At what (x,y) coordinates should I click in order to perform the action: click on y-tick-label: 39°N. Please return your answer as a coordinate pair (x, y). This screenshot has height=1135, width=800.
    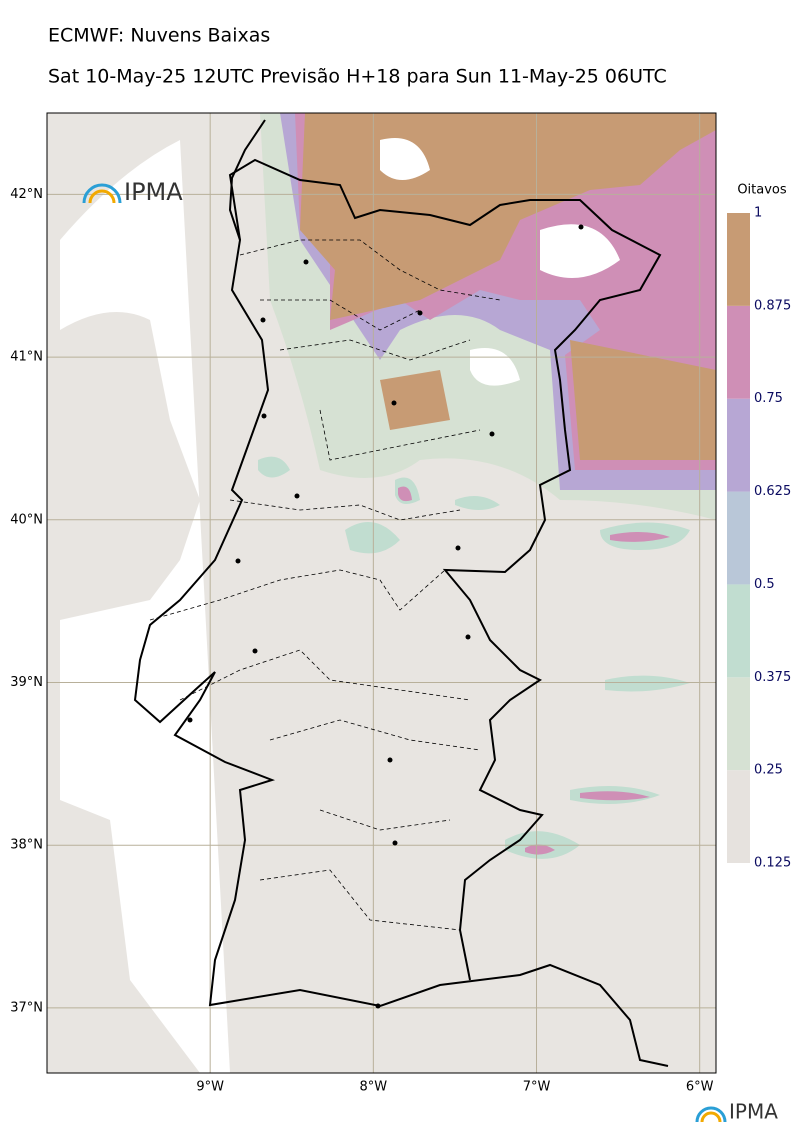
    Looking at the image, I should click on (26, 682).